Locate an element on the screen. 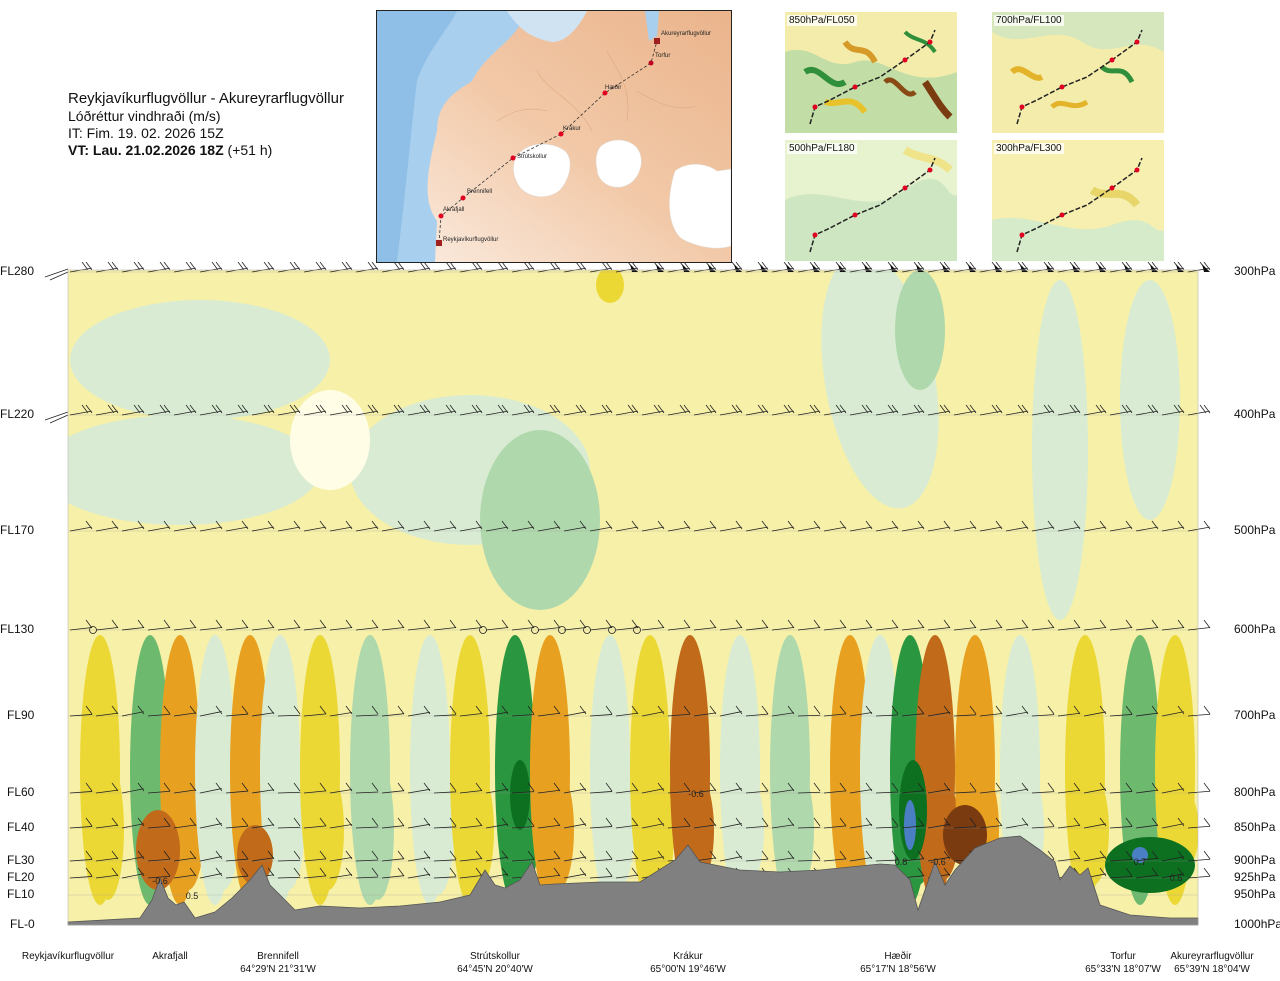  neutral-zone is located at coordinates (330, 440).